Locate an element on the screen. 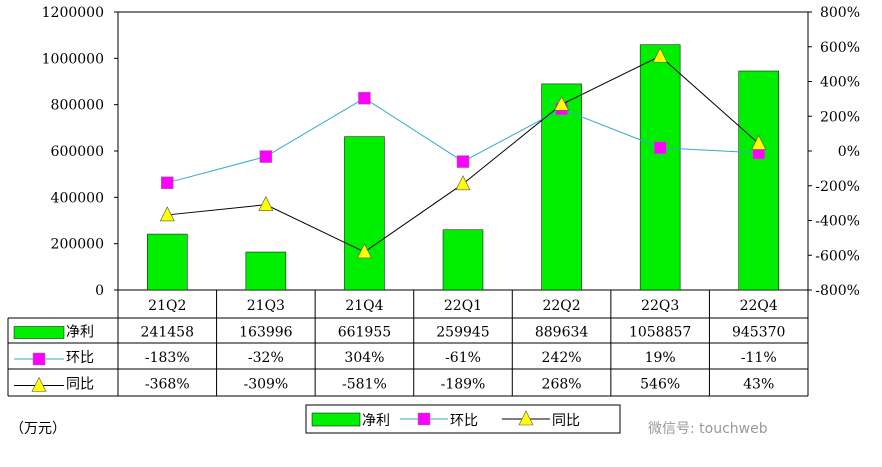  环比-marker-5 is located at coordinates (660, 147).